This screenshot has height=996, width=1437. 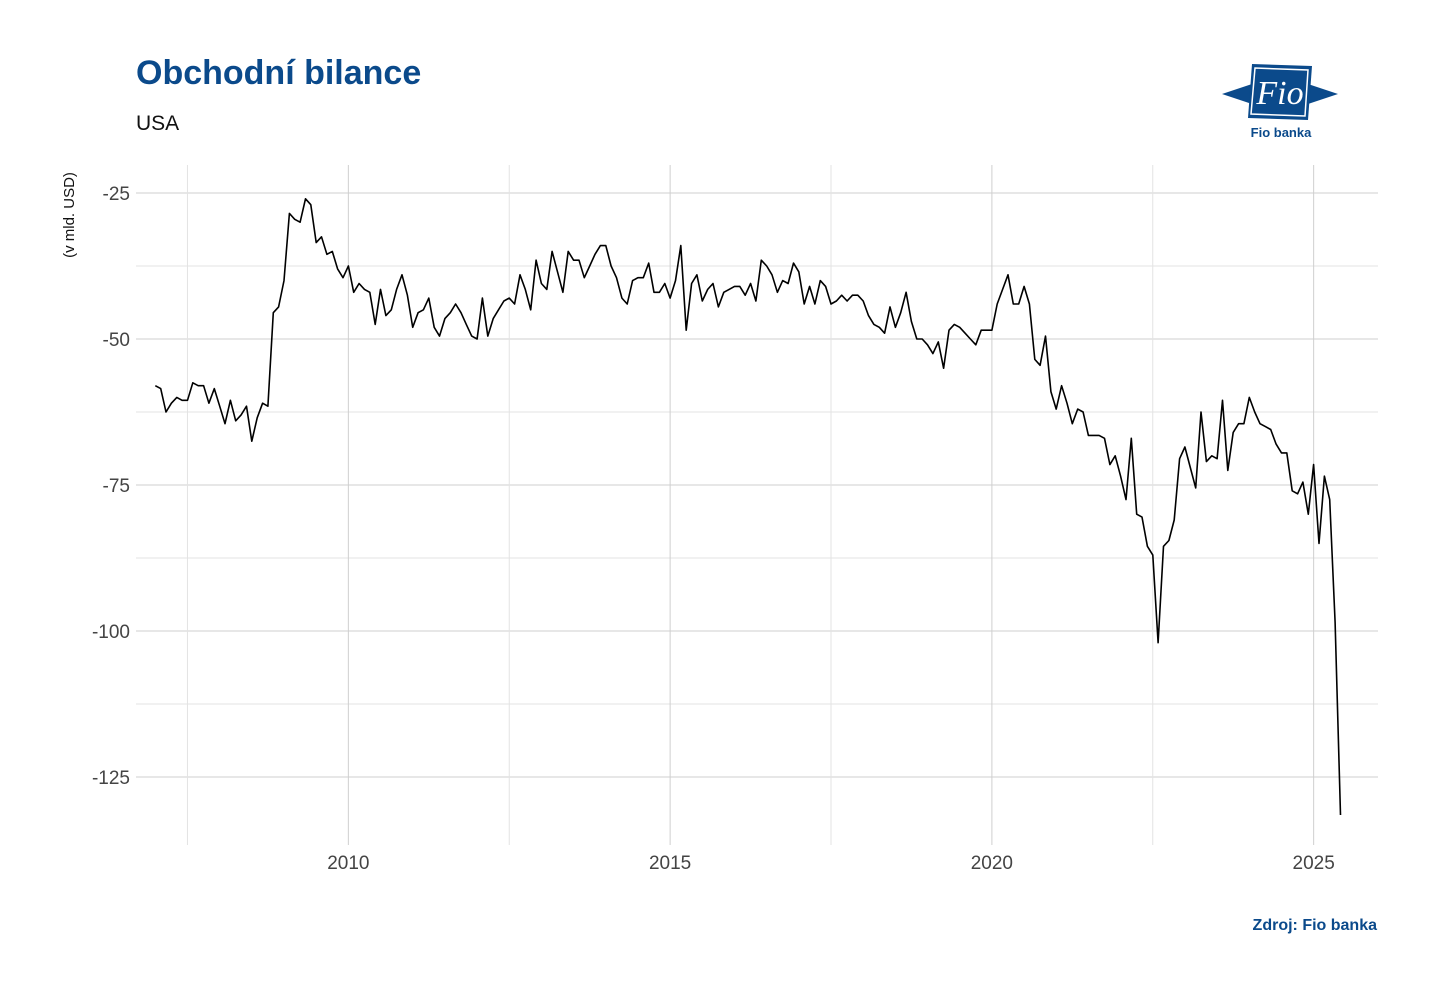 I want to click on y-tick-label: -125, so click(x=111, y=778).